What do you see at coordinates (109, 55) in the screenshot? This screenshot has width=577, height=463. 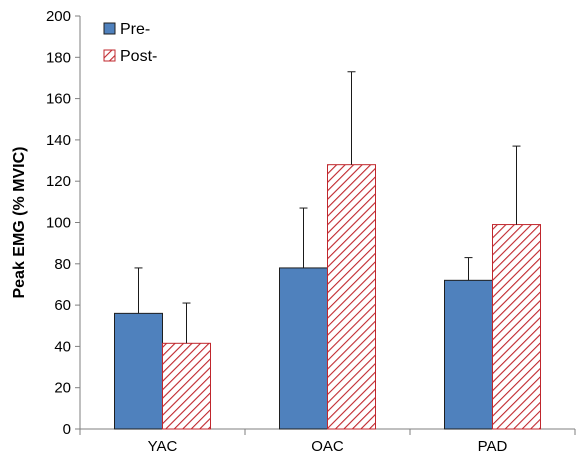 I see `legend-swatch-post` at bounding box center [109, 55].